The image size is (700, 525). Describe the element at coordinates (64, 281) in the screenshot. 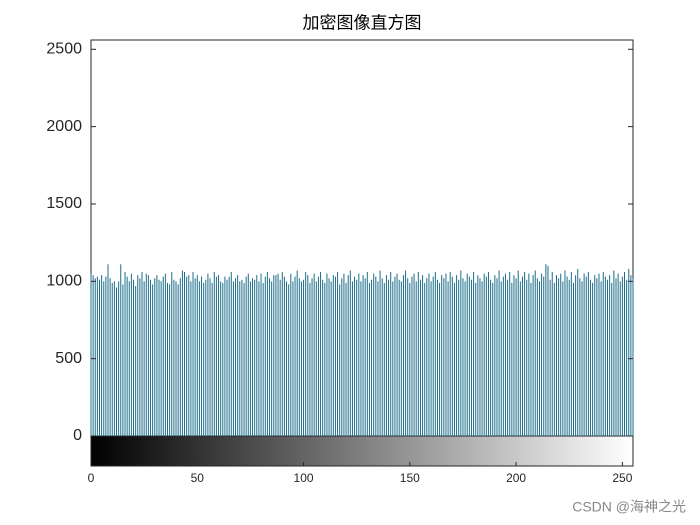

I see `y-tick-label: 1000` at that location.